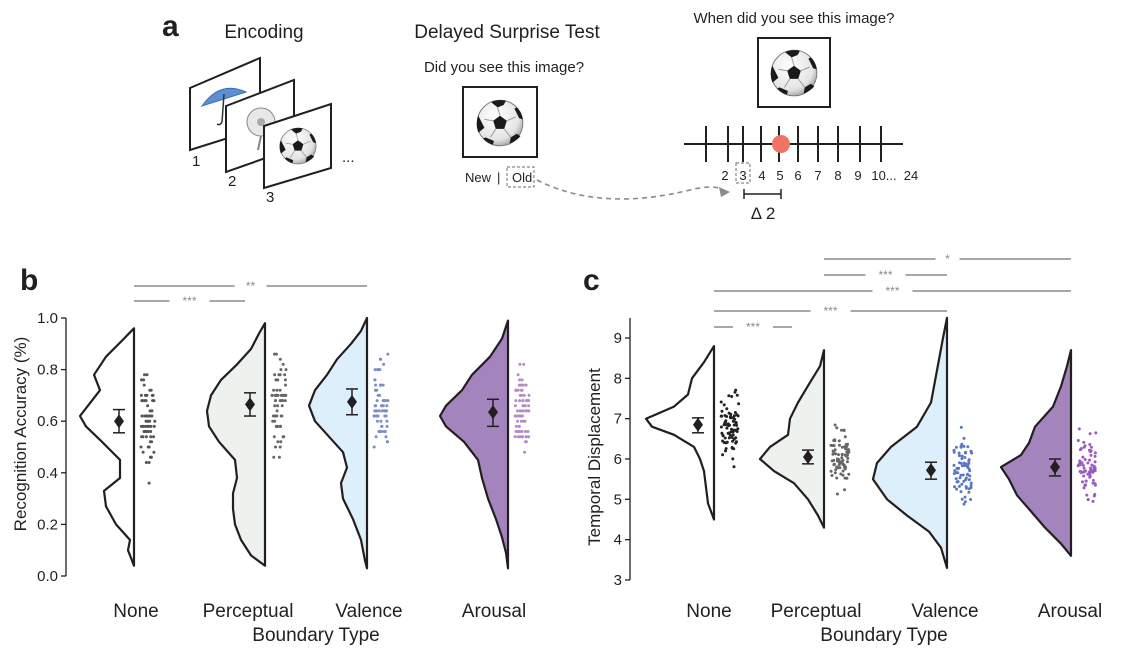  What do you see at coordinates (381, 400) in the screenshot?
I see `dots-valence` at bounding box center [381, 400].